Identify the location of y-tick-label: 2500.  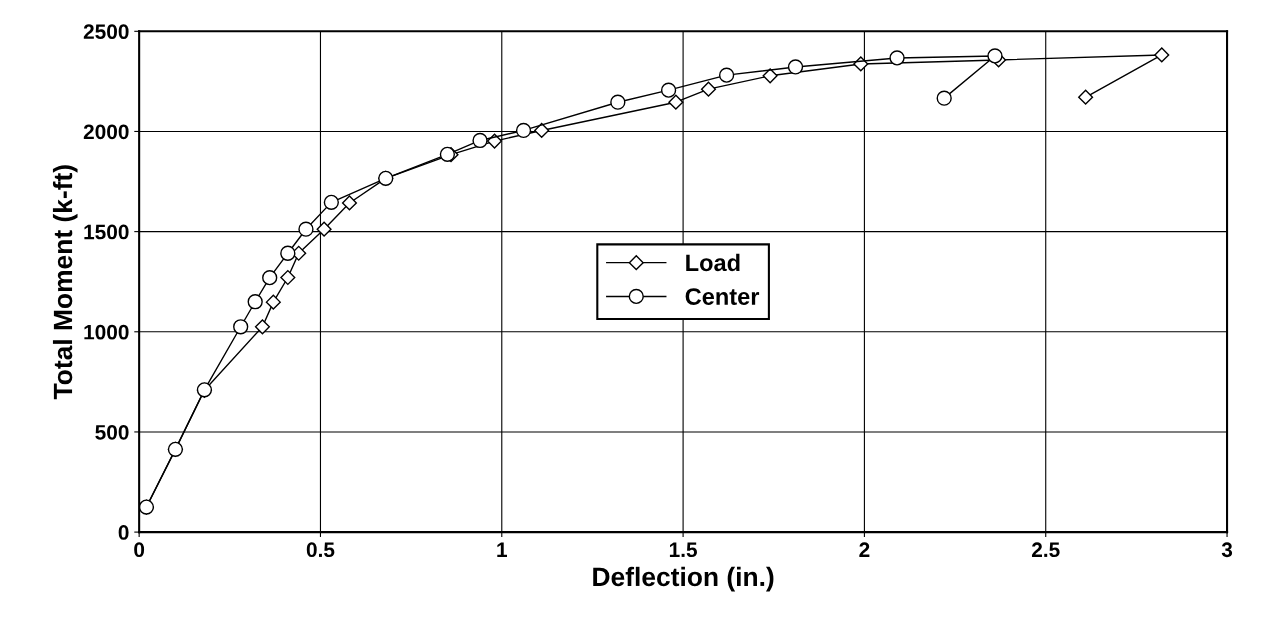
(106, 32).